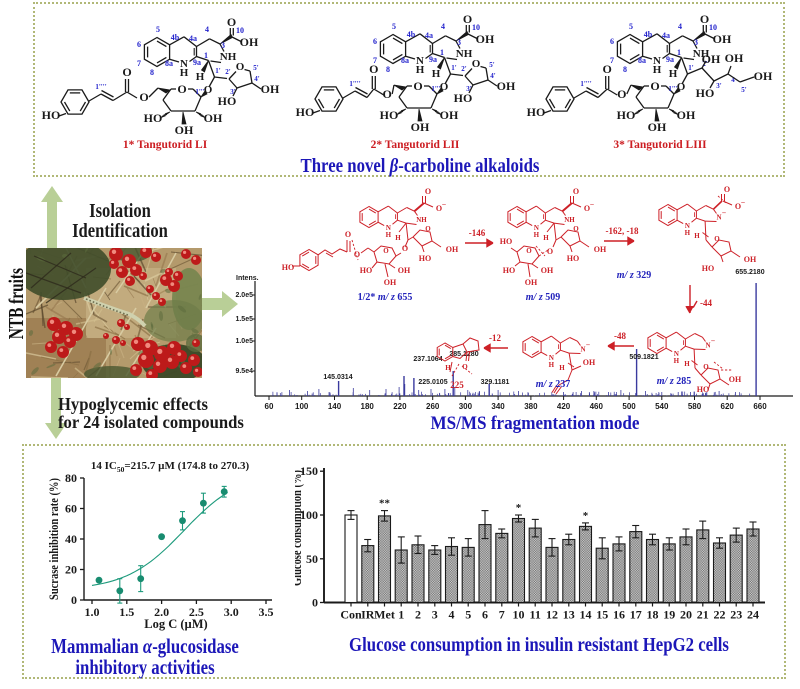 This screenshot has width=800, height=689. Describe the element at coordinates (299, 528) in the screenshot. I see `svg-text: Glucose consumption (%)` at that location.